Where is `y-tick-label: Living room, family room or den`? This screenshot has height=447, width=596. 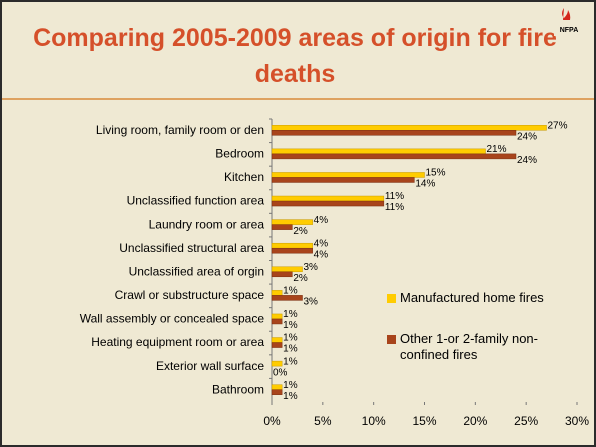 y-tick-label: Living room, family room or den is located at coordinates (180, 130).